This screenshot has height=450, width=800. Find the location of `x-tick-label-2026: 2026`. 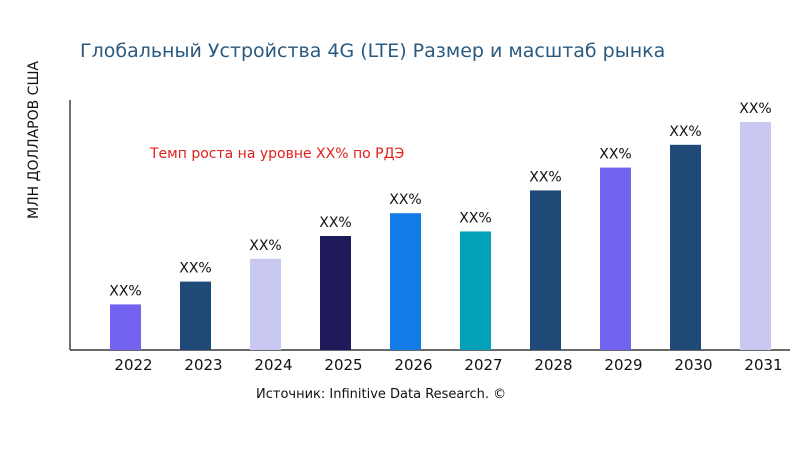

x-tick-label-2026: 2026 is located at coordinates (413, 365).